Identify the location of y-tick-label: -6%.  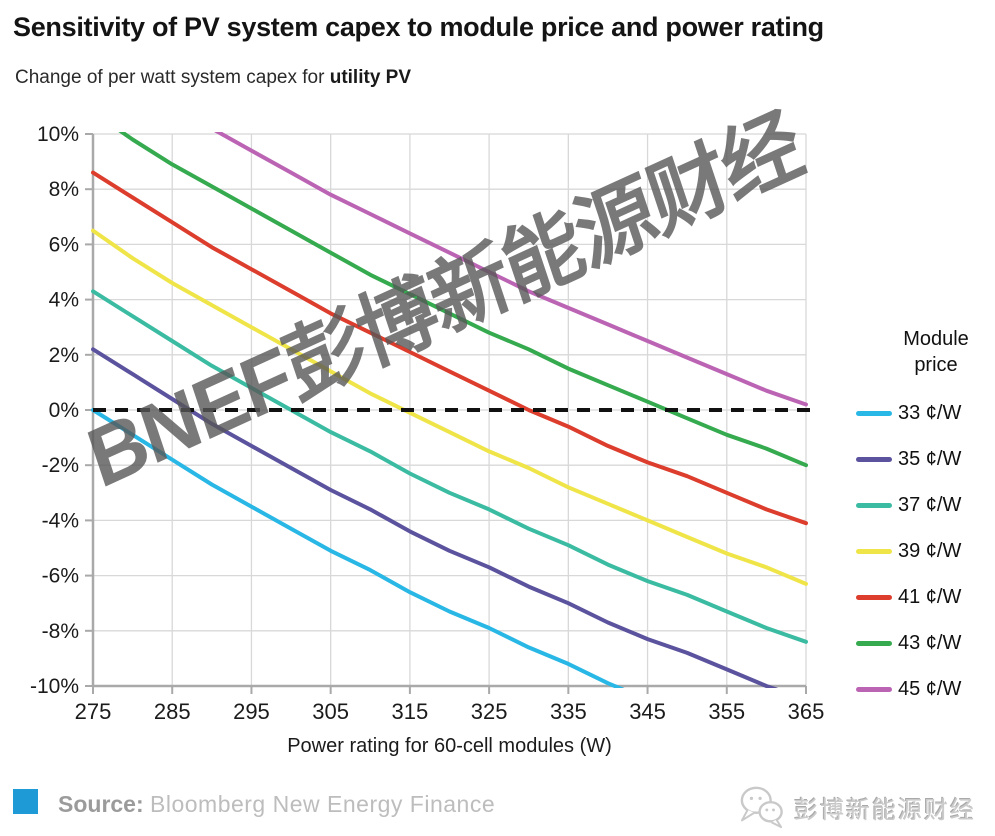
(60, 576).